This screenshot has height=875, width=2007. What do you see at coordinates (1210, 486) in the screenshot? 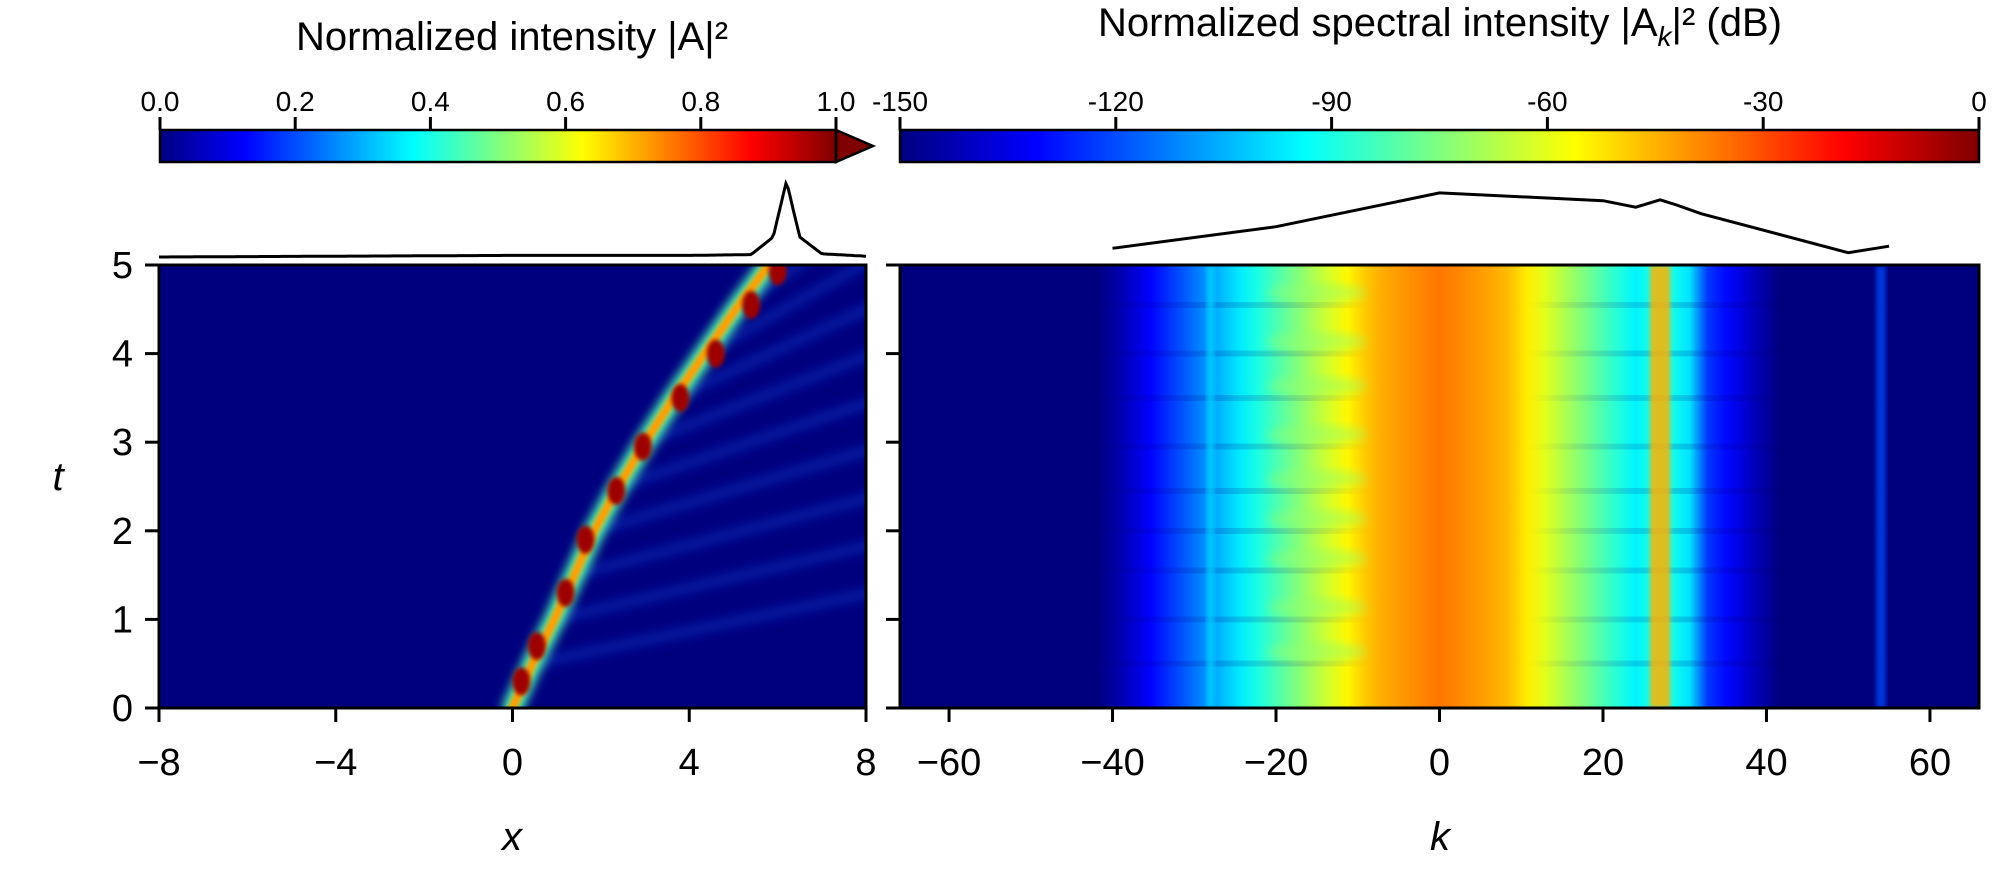
I see `spectrum-secondary-line` at bounding box center [1210, 486].